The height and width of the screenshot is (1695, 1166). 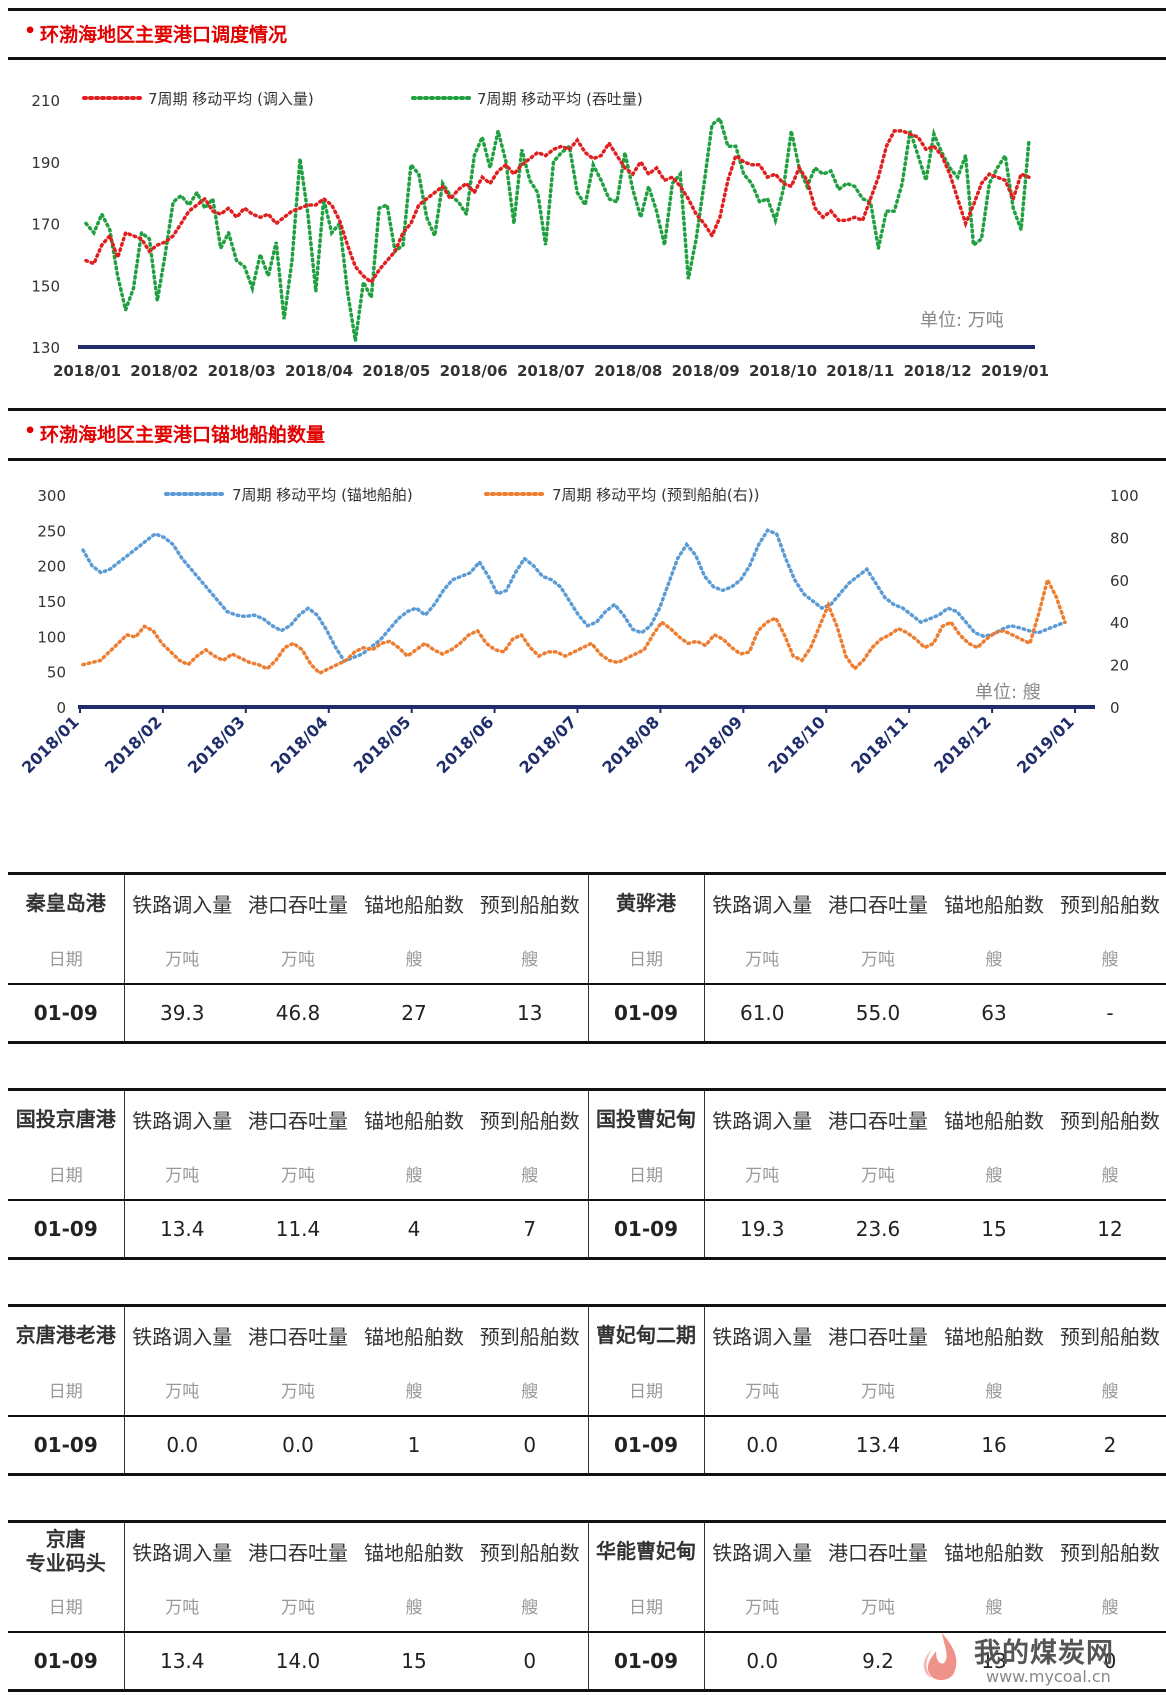 I want to click on value-cell: 61.0, so click(x=761, y=1013).